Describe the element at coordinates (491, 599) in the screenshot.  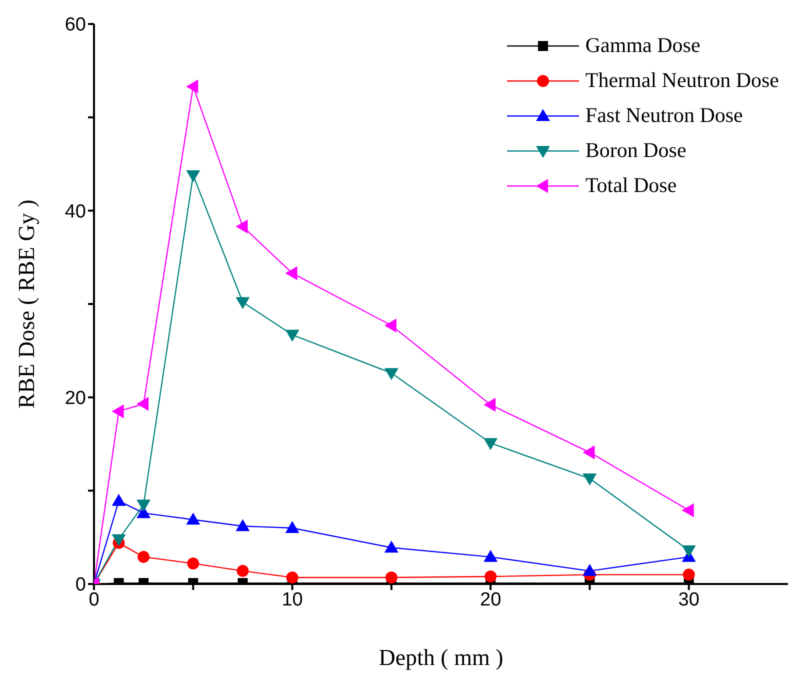
I see `x-tick-label: 20` at that location.